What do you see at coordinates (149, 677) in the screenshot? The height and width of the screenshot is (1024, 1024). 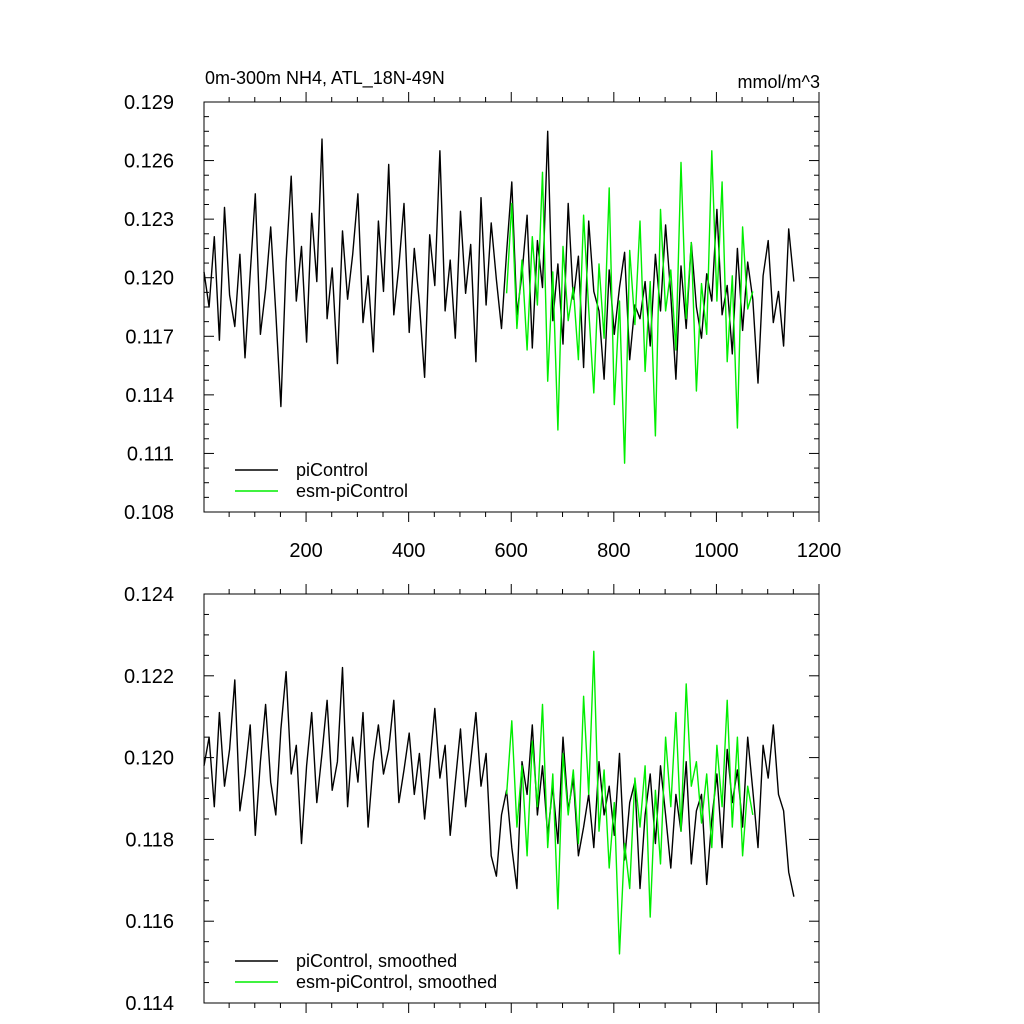 I see `bottom-y-tick-label: 0.122` at bounding box center [149, 677].